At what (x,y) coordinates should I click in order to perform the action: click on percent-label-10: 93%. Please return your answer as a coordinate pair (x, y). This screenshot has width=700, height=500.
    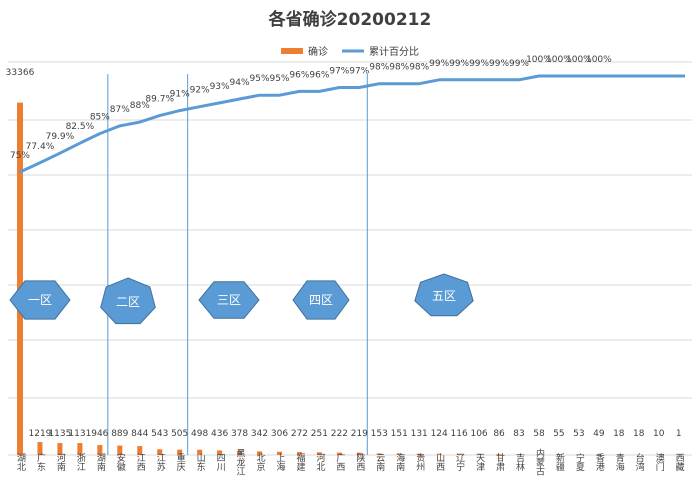
    Looking at the image, I should click on (220, 87).